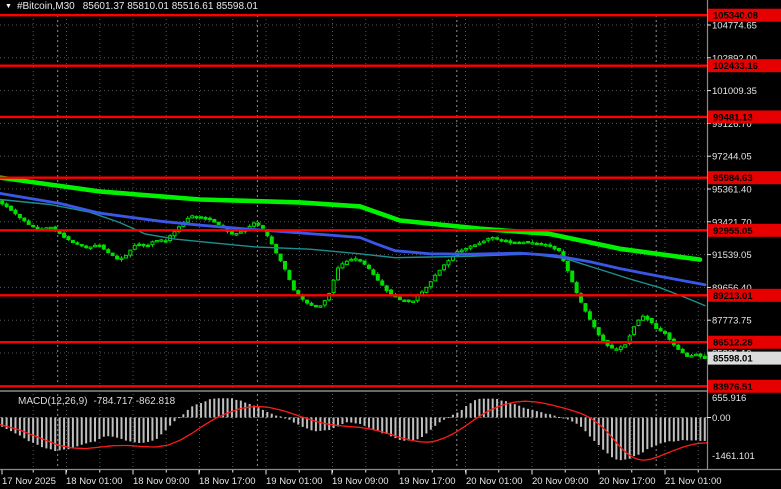 The height and width of the screenshot is (489, 781). Describe the element at coordinates (721, 418) in the screenshot. I see `svg-text: 0.00` at that location.